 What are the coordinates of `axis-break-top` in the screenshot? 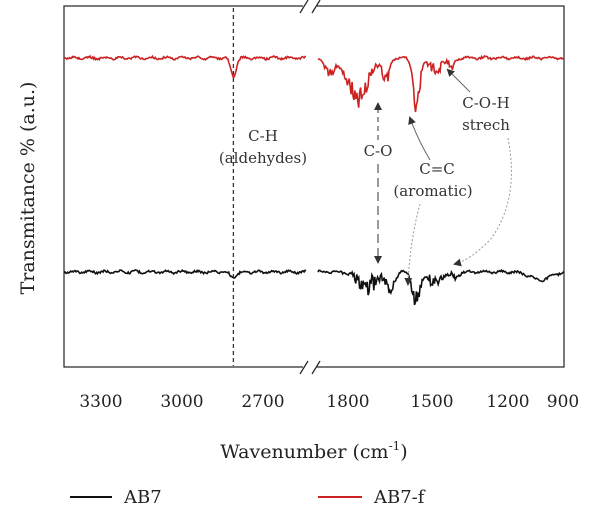 It's located at (310, 7).